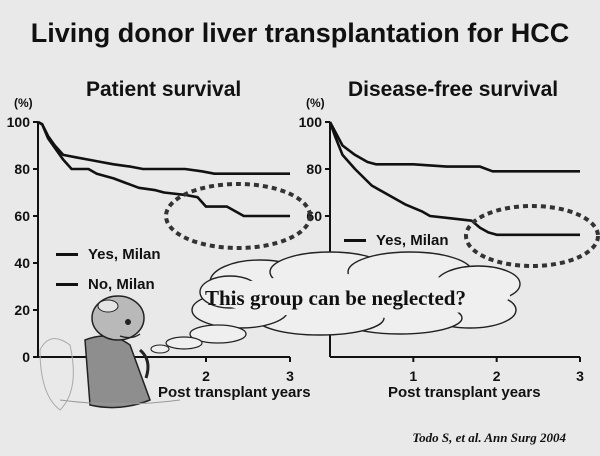 This screenshot has height=456, width=600. What do you see at coordinates (453, 89) in the screenshot?
I see `disease-free-survival-title: Disease-free survival` at bounding box center [453, 89].